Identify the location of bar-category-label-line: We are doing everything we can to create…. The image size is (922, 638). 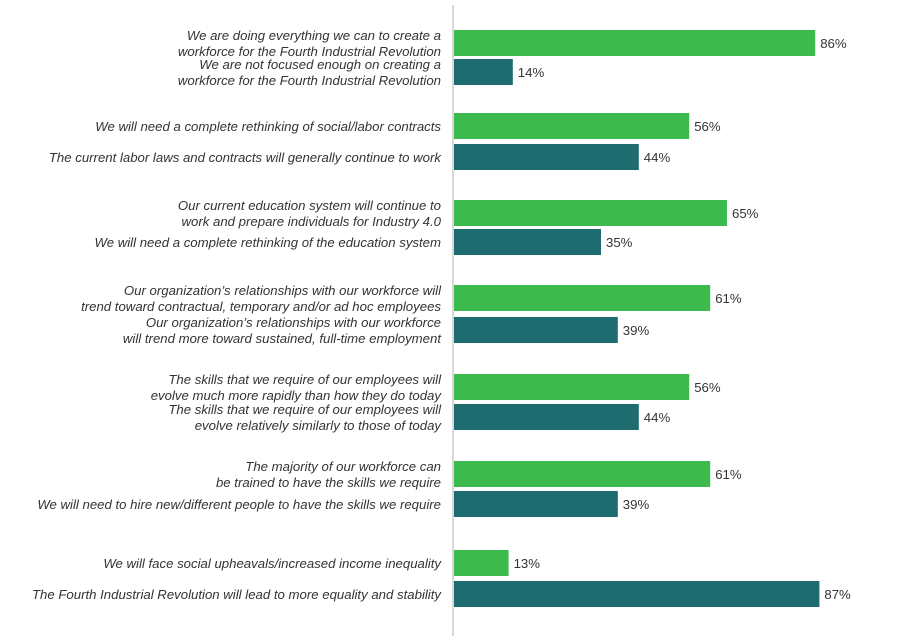
(314, 35).